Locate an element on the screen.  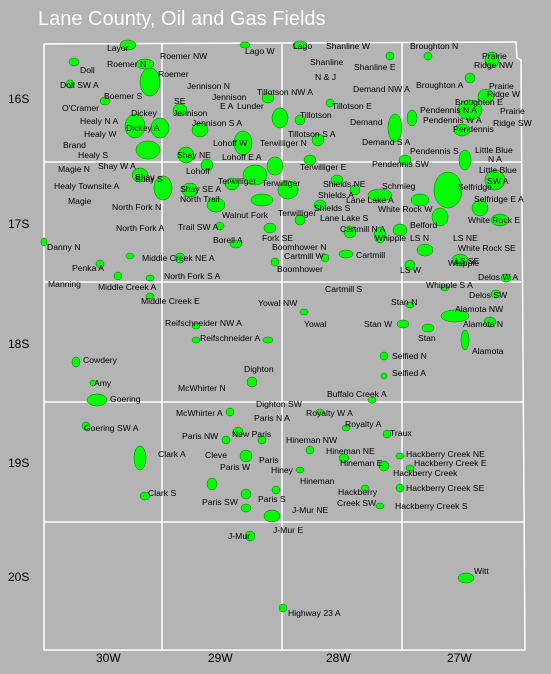
field-label: Selfridge E A is located at coordinates (499, 199).